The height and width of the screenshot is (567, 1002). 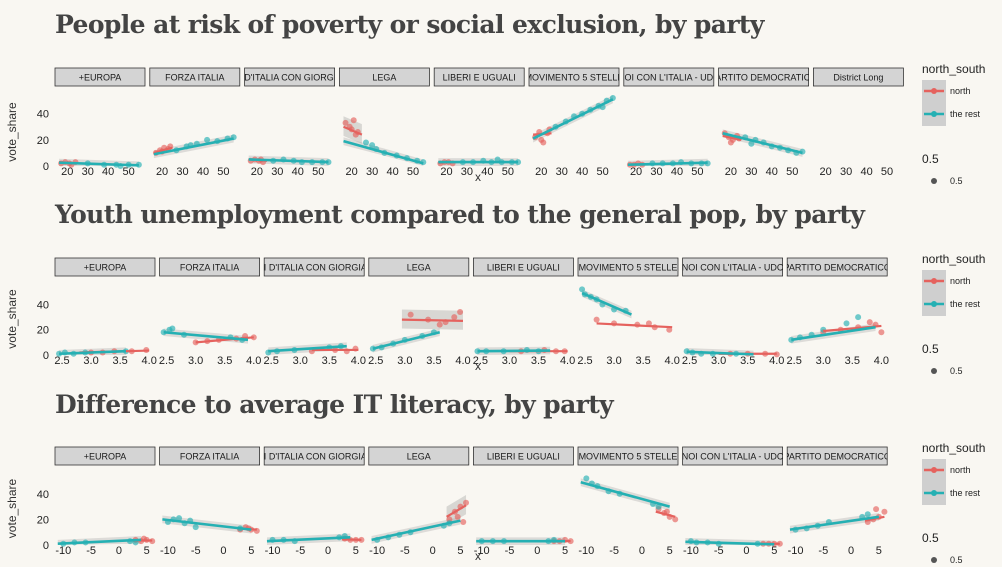 I want to click on facet-strip-label: +EUROPA, so click(x=105, y=268).